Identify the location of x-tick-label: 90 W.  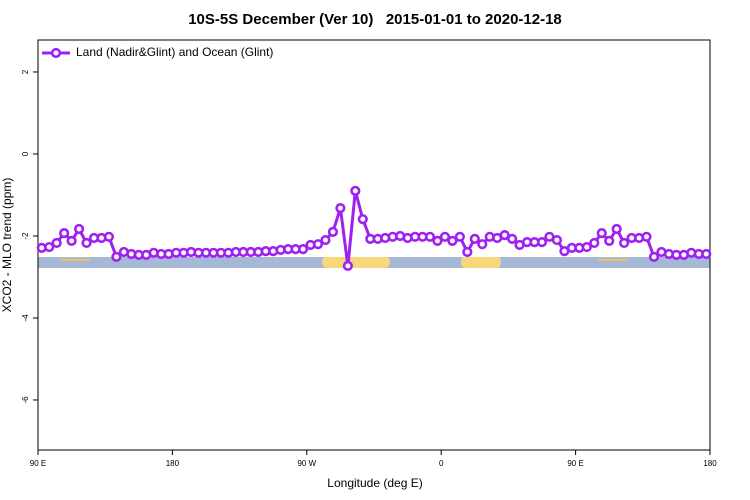
(306, 463).